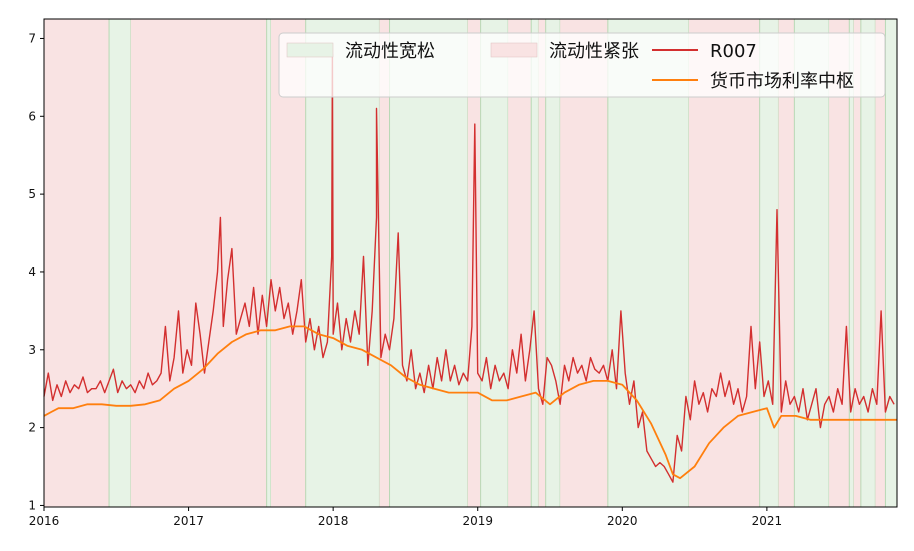 This screenshot has height=551, width=914. Describe the element at coordinates (32, 428) in the screenshot. I see `y-tick-label: 2` at that location.